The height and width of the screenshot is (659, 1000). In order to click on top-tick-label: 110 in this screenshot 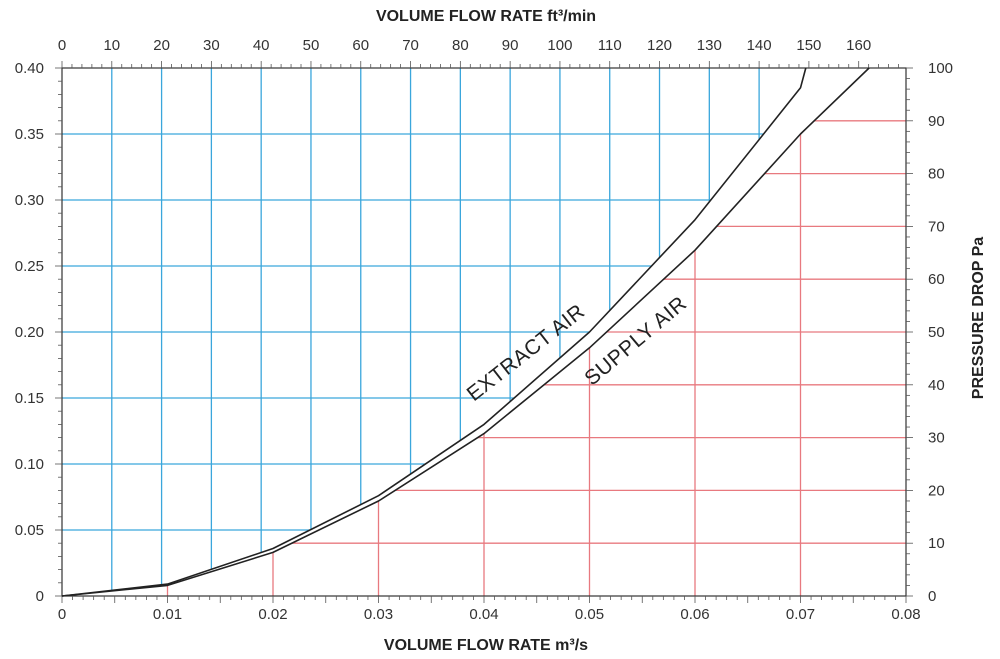, I will do `click(610, 45)`.